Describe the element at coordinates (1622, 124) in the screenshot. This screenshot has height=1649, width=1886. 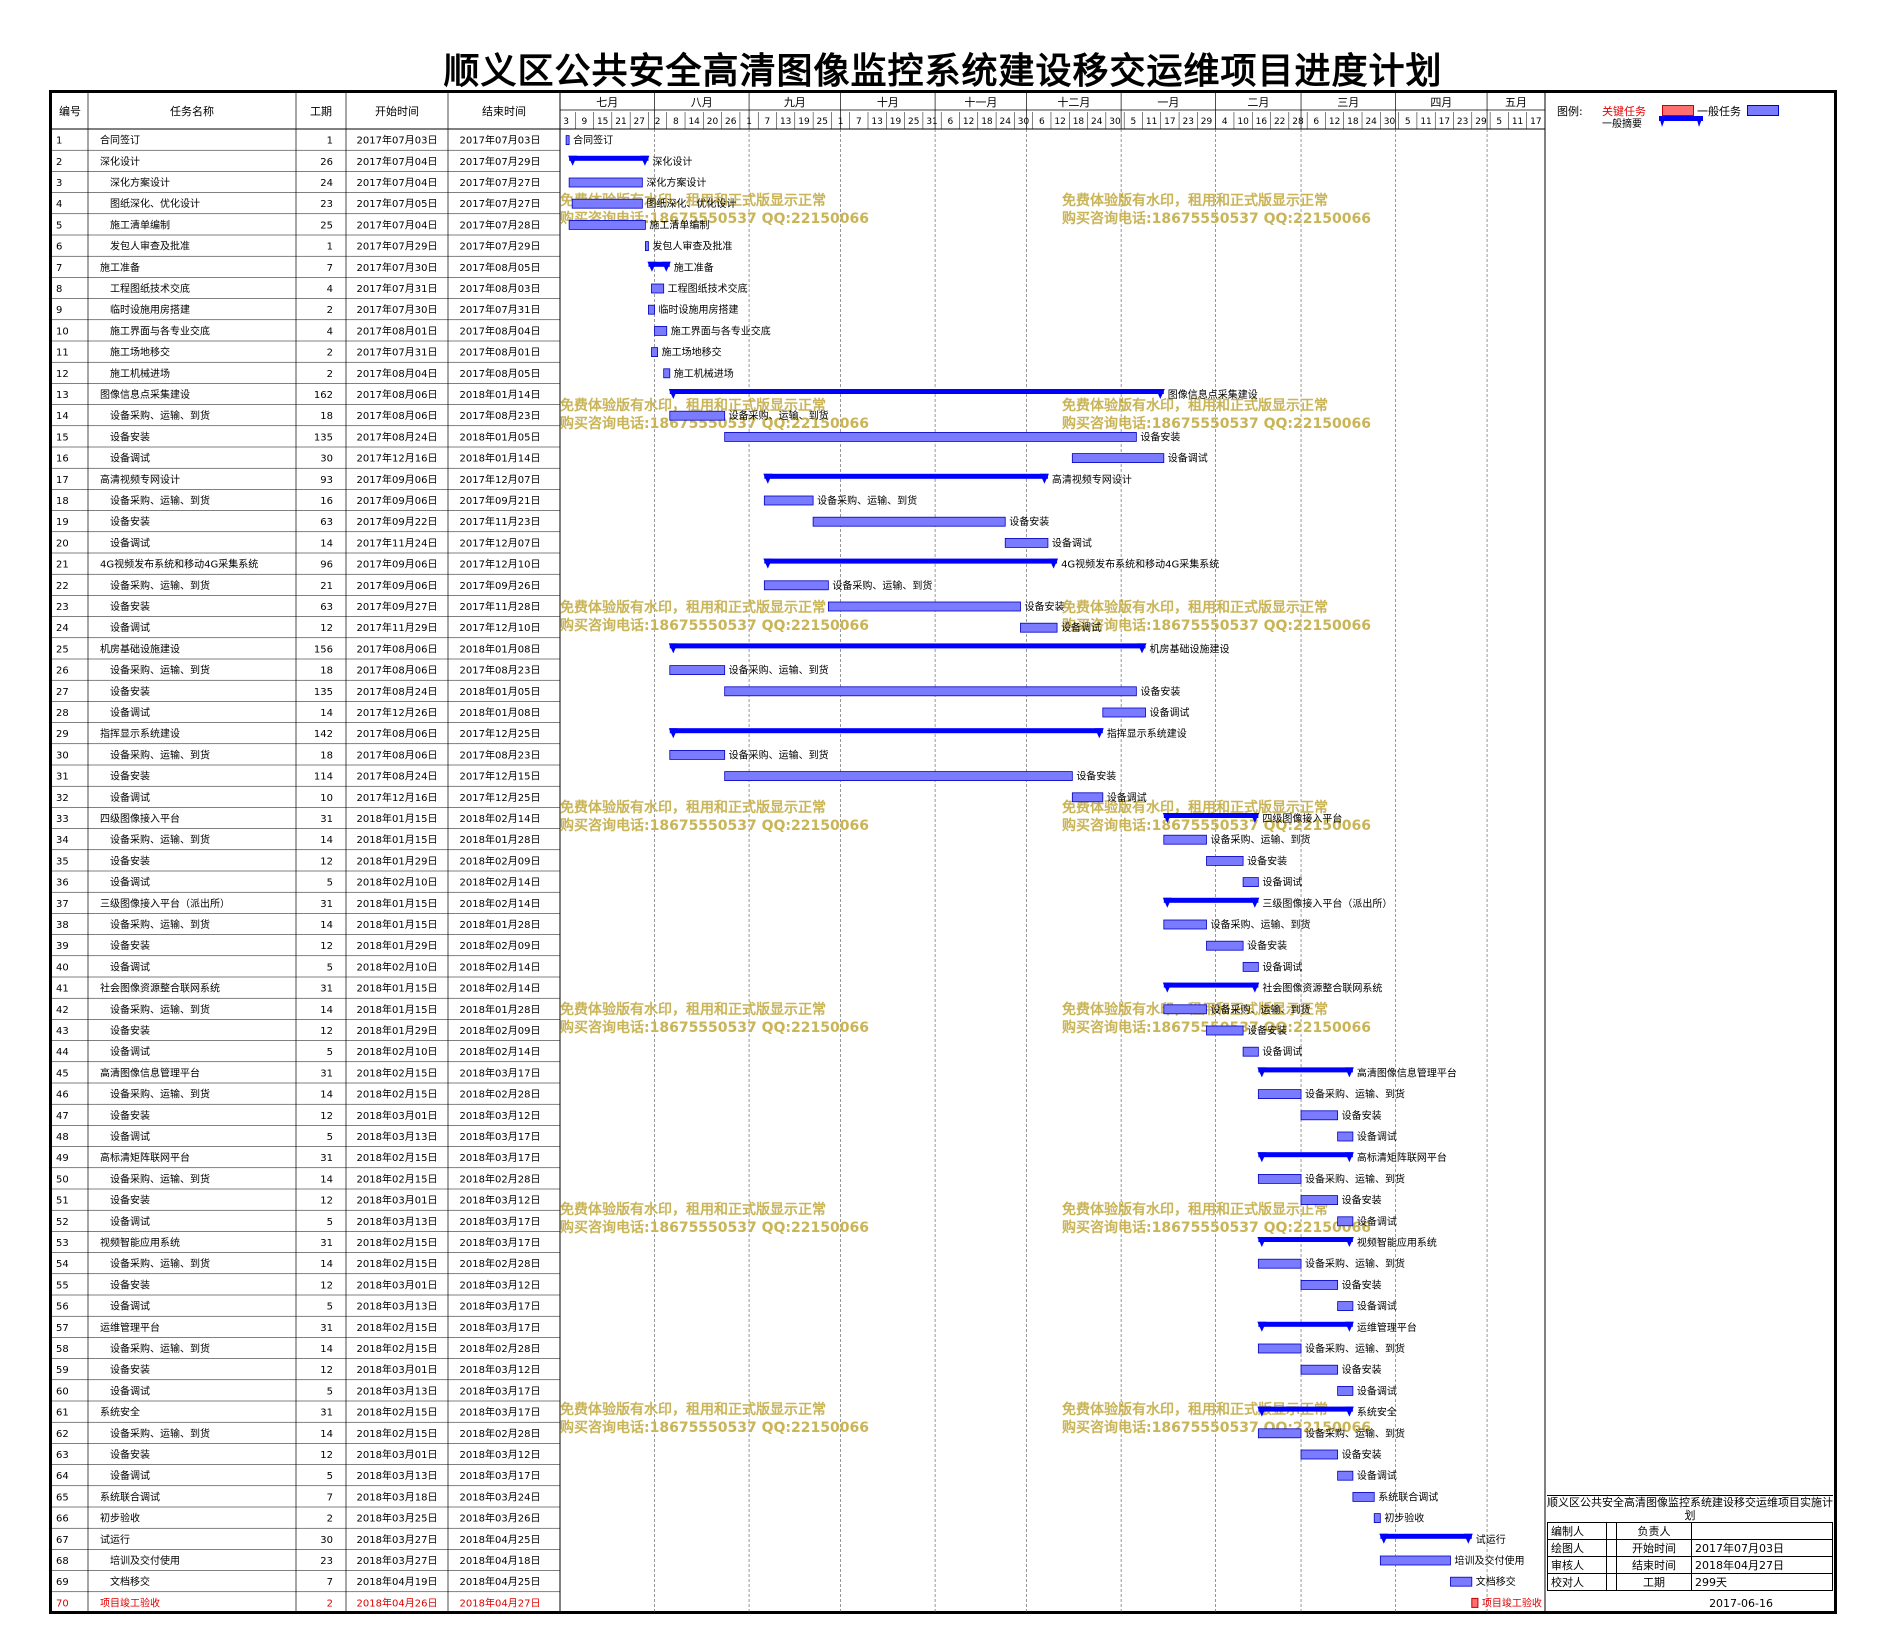
I see `legend-summary-label: 一般摘要` at that location.